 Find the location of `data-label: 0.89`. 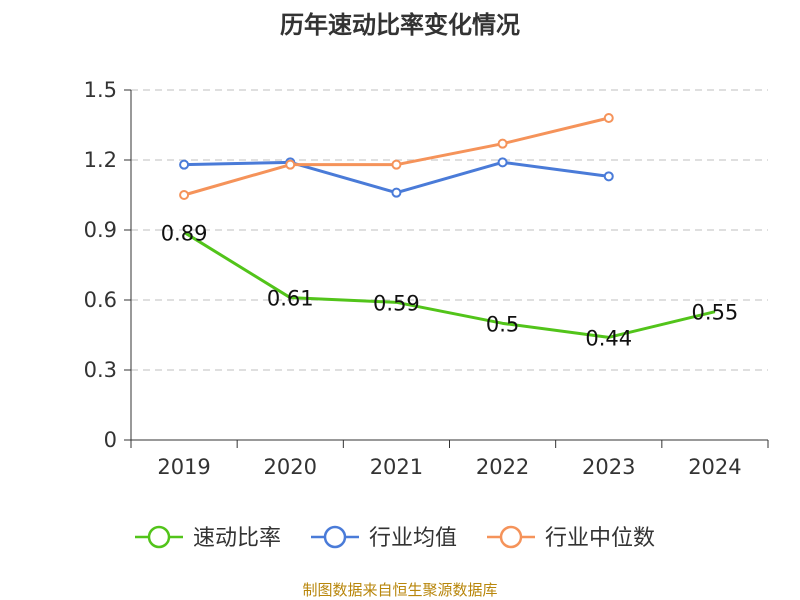

data-label: 0.89 is located at coordinates (184, 233).